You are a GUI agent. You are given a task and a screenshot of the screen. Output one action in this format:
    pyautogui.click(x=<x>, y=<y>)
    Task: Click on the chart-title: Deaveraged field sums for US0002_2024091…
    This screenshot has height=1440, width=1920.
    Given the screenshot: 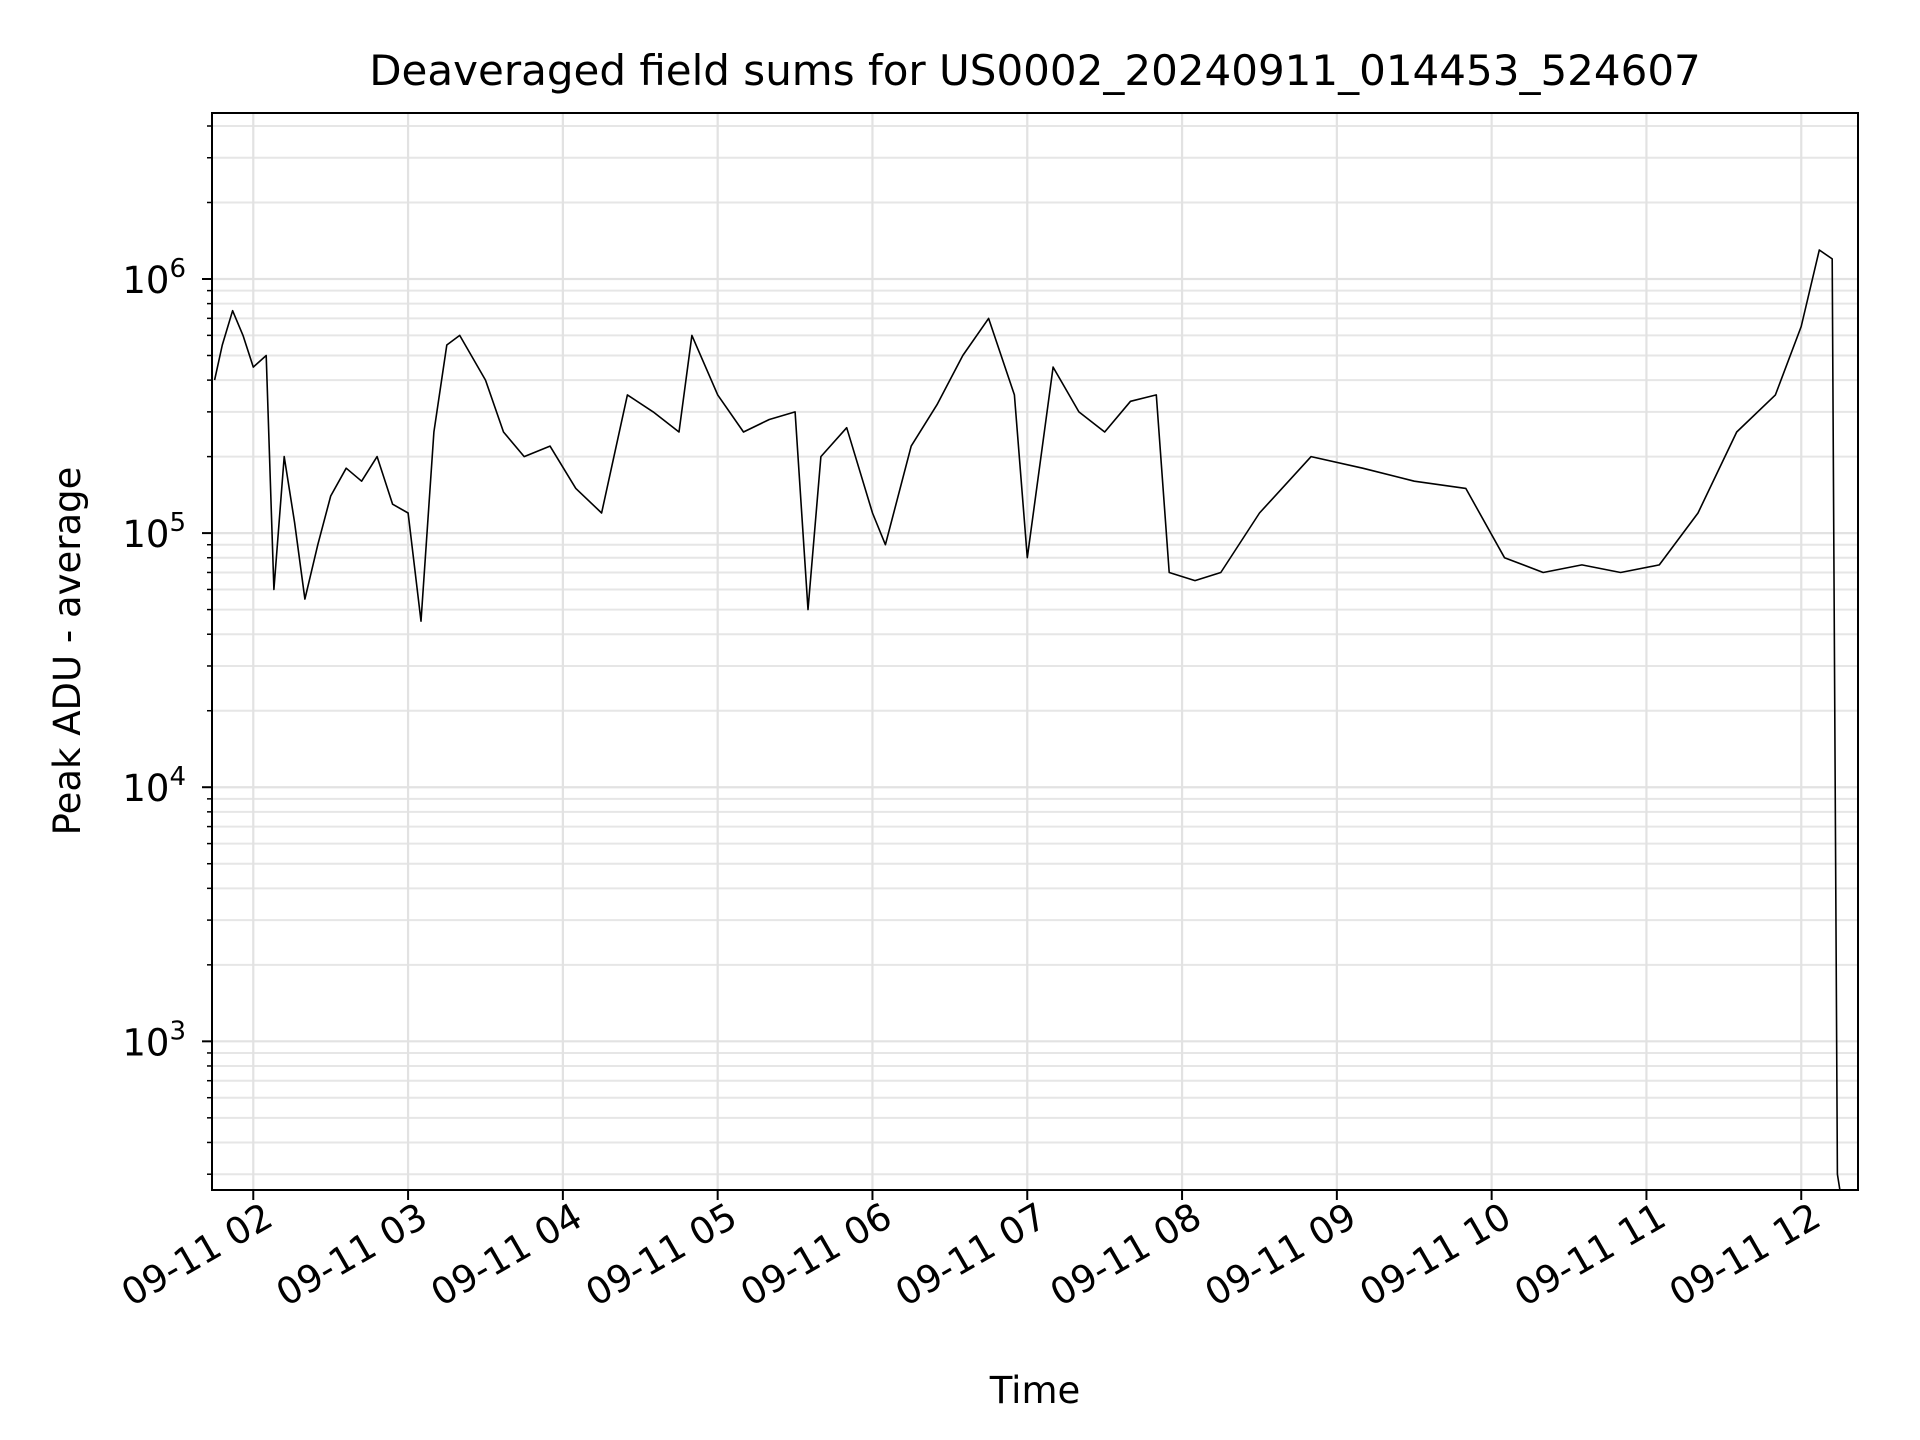 What is the action you would take?
    pyautogui.click(x=1035, y=70)
    